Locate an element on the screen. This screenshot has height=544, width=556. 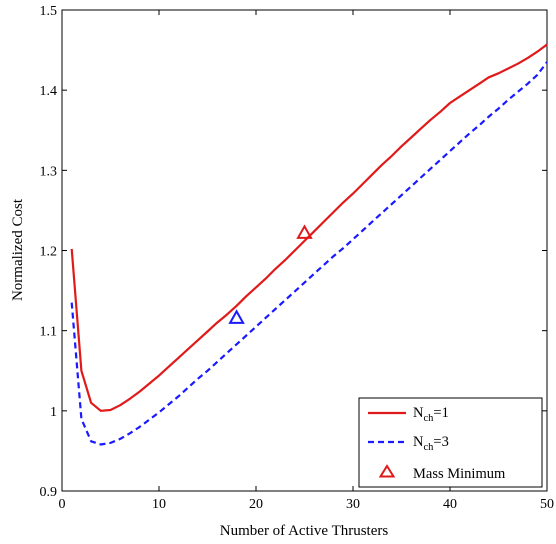
y-tick-label: 1.2 is located at coordinates (49, 252).